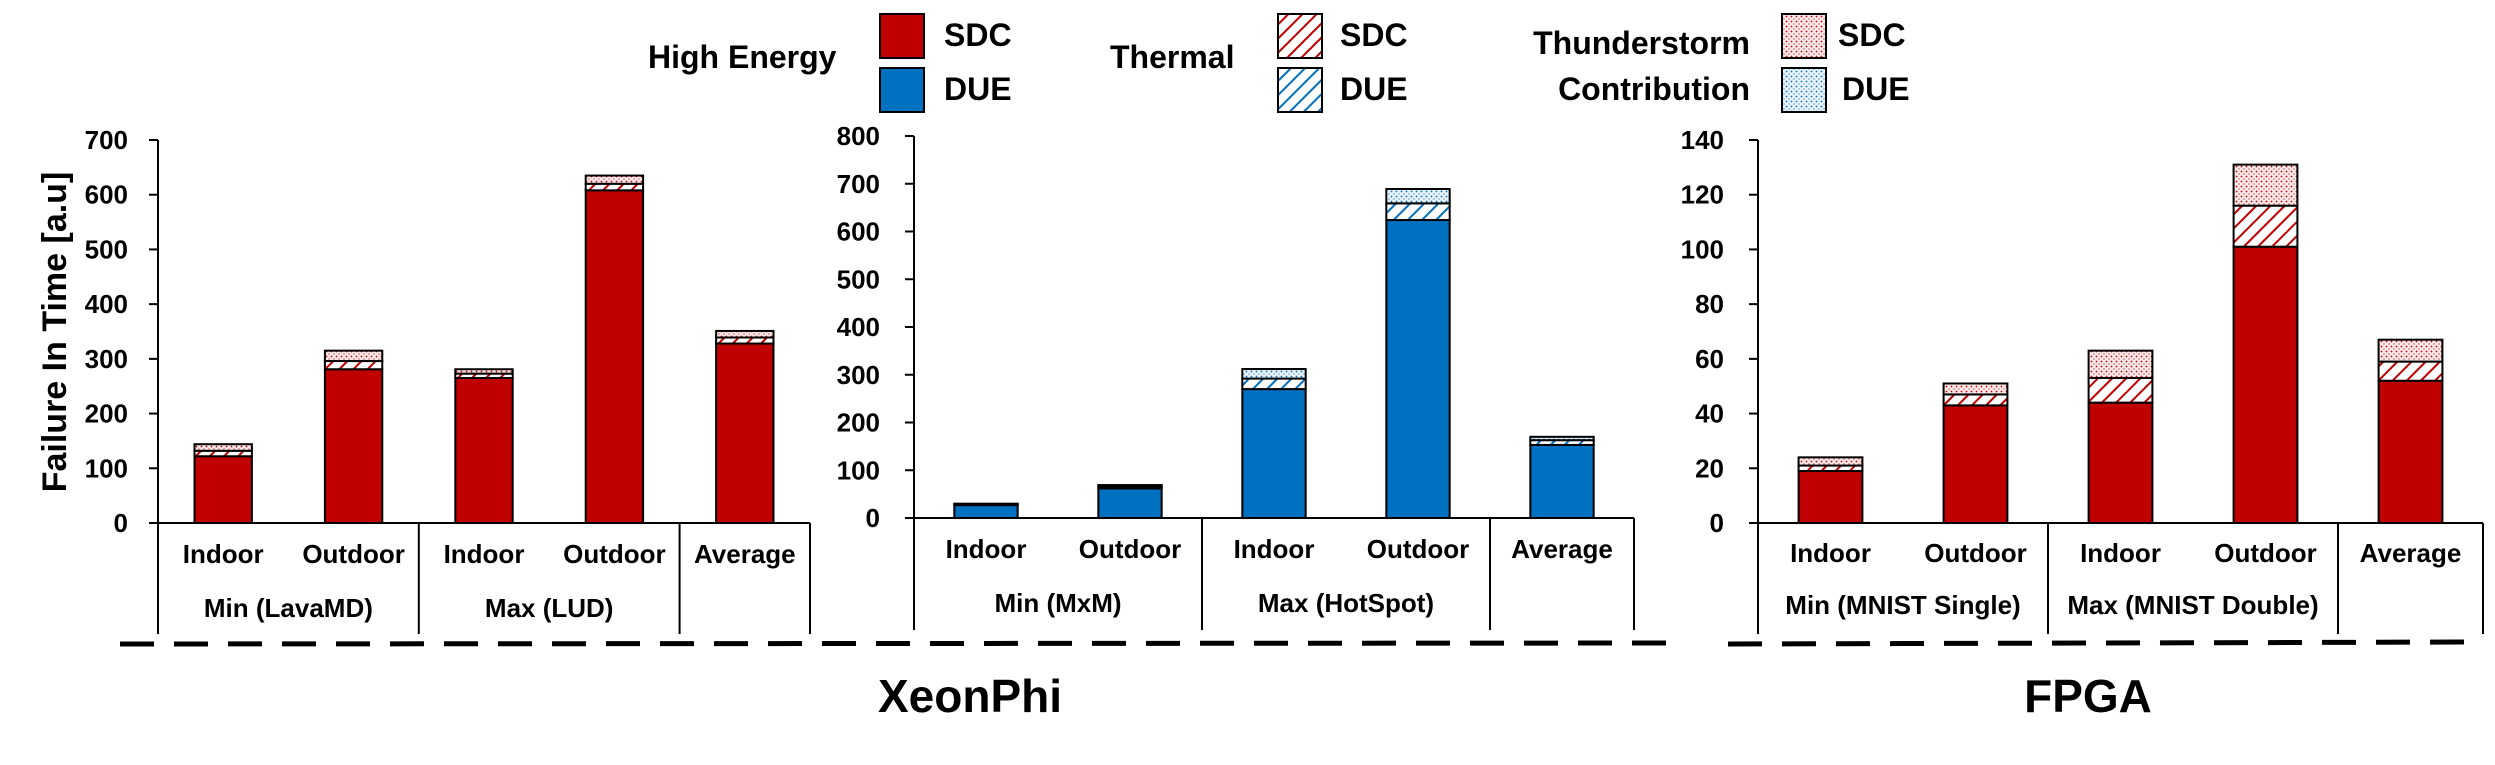 Image resolution: width=2495 pixels, height=765 pixels. What do you see at coordinates (1876, 89) in the screenshot?
I see `legend-thunderstorm-due-label: DUE` at bounding box center [1876, 89].